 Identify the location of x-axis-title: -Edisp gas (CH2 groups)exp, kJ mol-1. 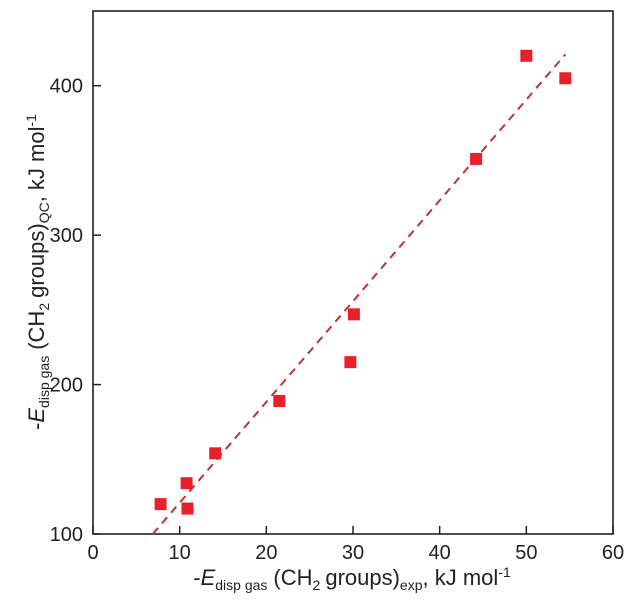
(352, 578).